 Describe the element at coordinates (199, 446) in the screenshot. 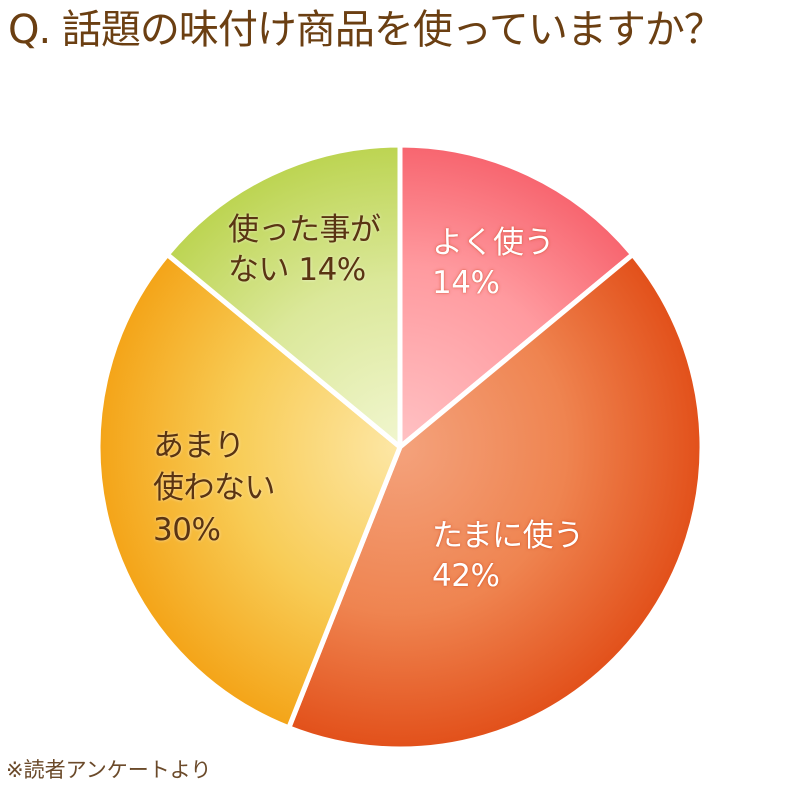

I see `slice-label-category-line1: あまり` at that location.